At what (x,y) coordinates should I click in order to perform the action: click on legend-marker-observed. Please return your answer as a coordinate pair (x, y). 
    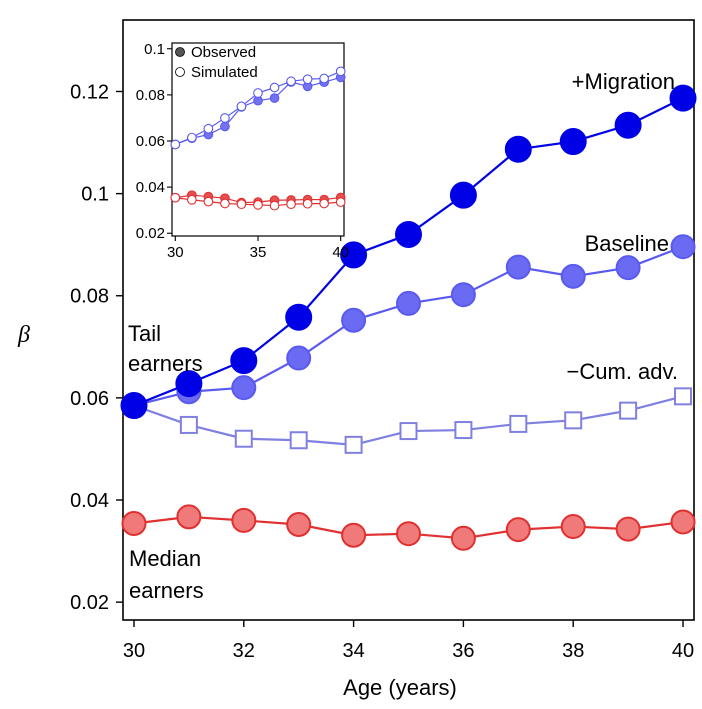
    Looking at the image, I should click on (180, 52).